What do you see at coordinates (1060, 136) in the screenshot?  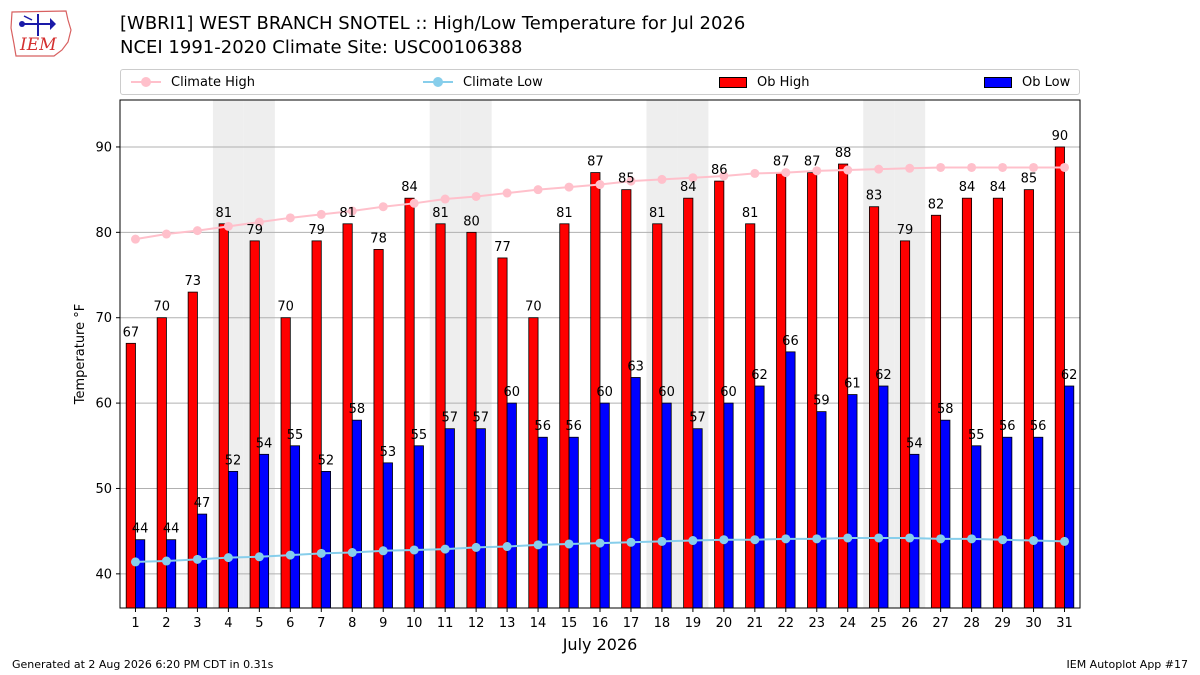 I see `ob-high-label: 90` at bounding box center [1060, 136].